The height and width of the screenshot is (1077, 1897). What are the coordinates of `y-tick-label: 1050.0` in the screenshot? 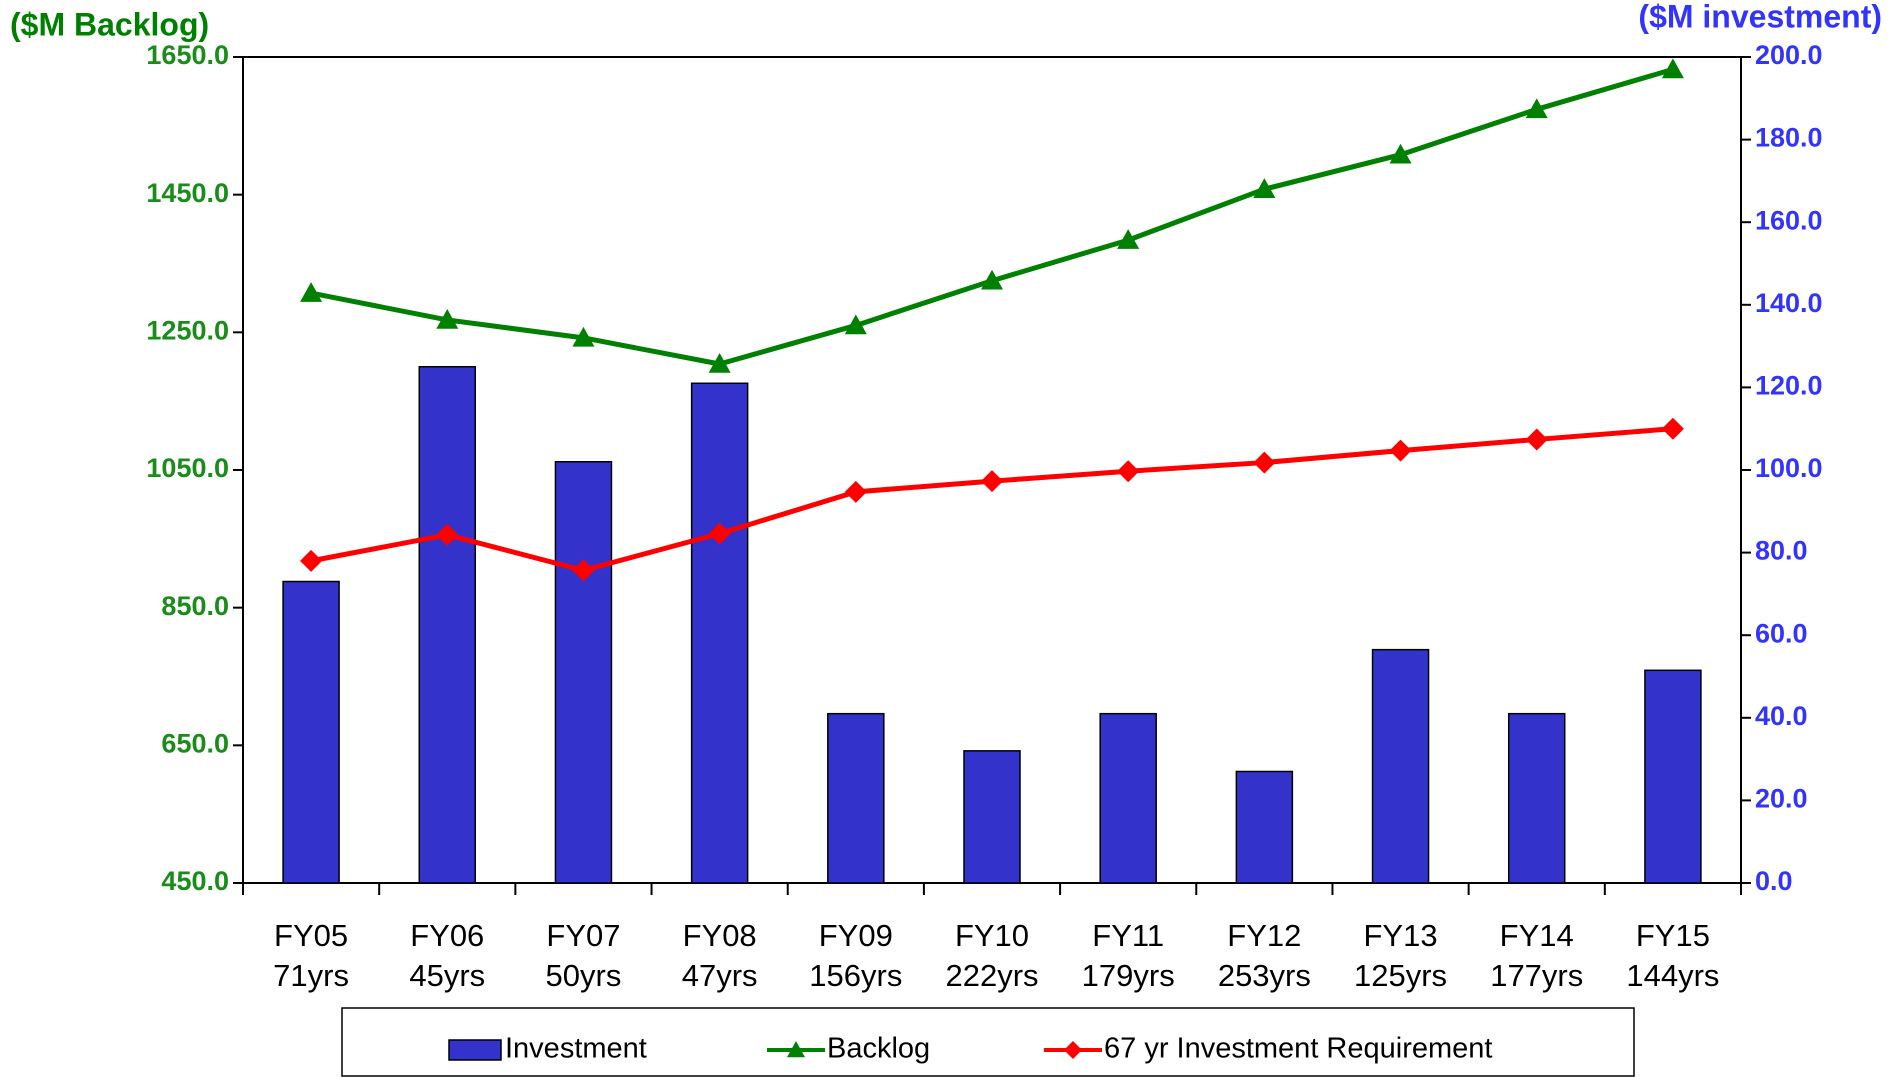 It's located at (187, 468).